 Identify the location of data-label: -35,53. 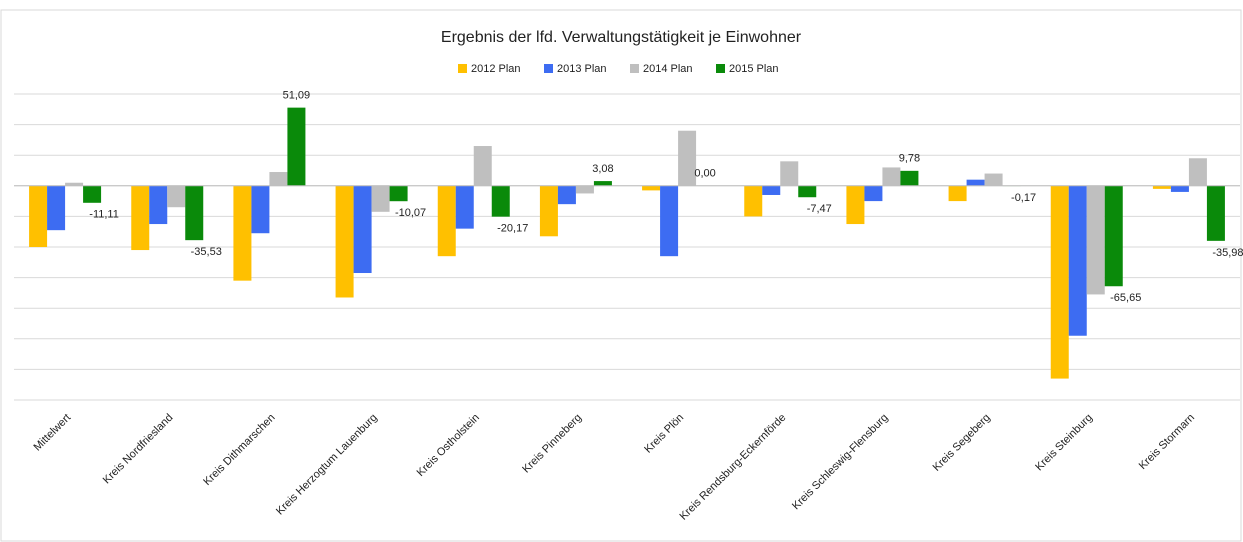
(206, 252).